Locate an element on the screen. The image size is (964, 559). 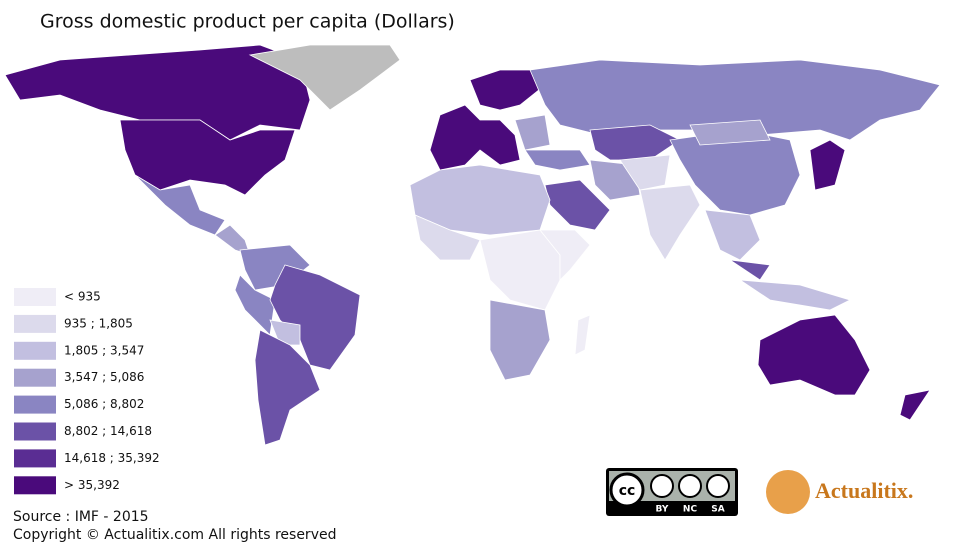
license-label: SA is located at coordinates (717, 510).